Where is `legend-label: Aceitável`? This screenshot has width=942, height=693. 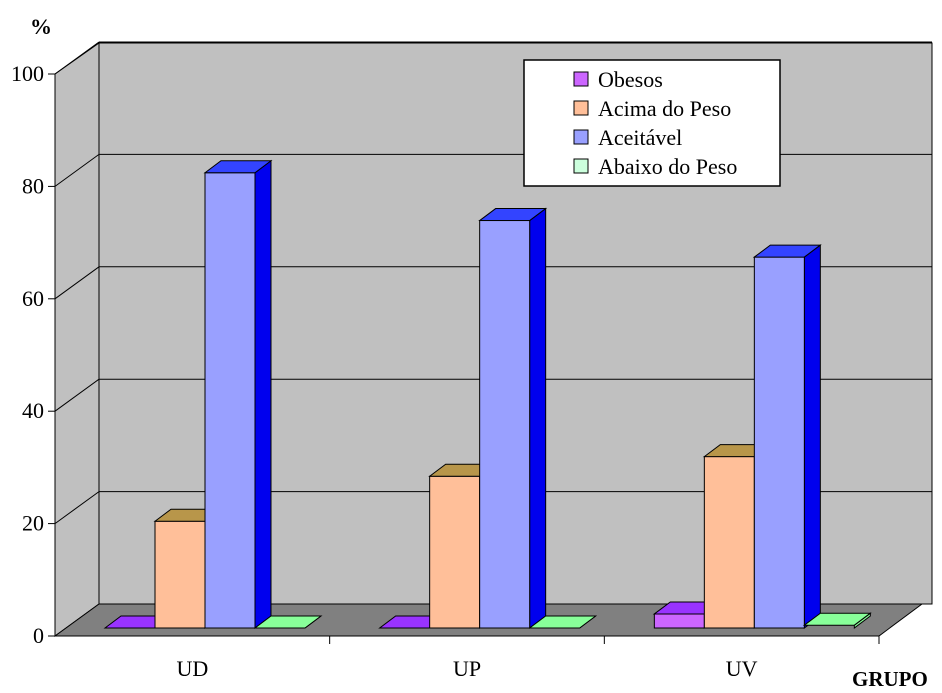
legend-label: Aceitável is located at coordinates (640, 137).